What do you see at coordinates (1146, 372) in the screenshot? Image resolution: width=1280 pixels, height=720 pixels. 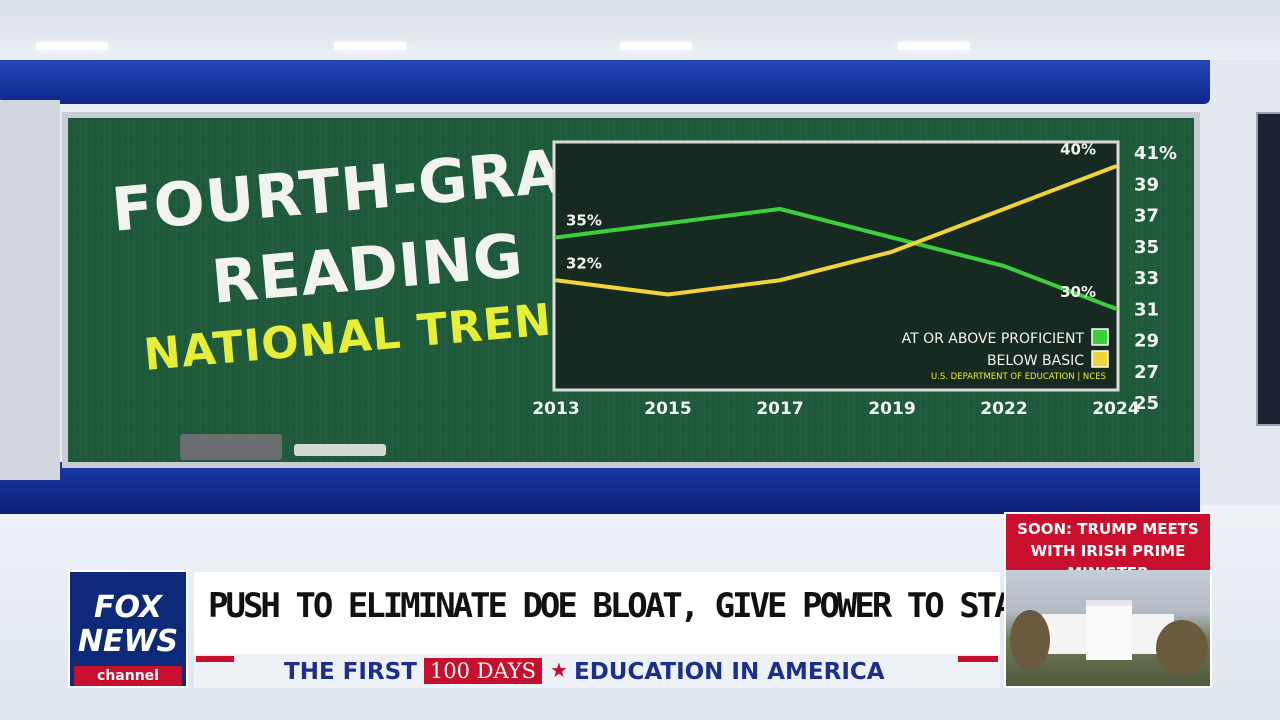 I see `y-tick-label: 27` at bounding box center [1146, 372].